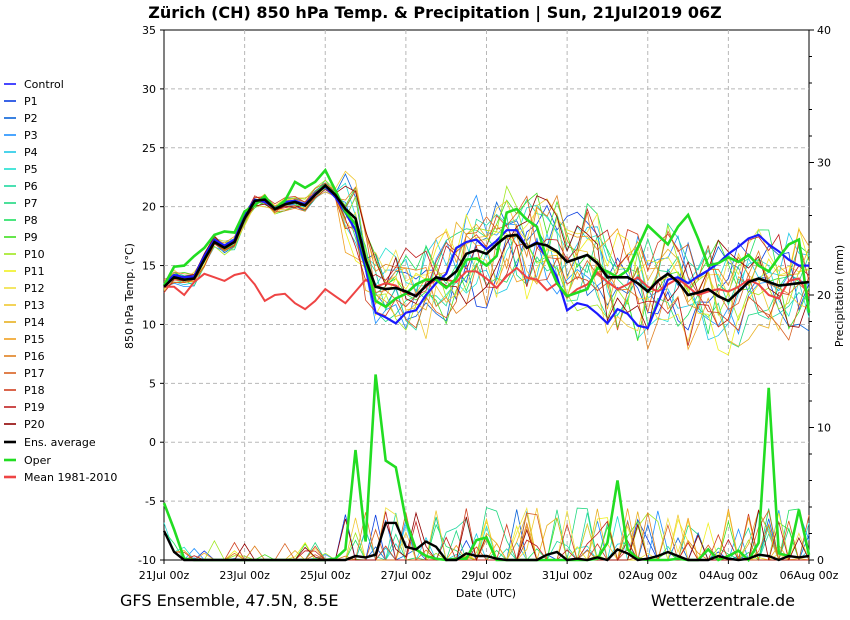  What do you see at coordinates (34, 373) in the screenshot?
I see `legend-label: P17` at bounding box center [34, 373].